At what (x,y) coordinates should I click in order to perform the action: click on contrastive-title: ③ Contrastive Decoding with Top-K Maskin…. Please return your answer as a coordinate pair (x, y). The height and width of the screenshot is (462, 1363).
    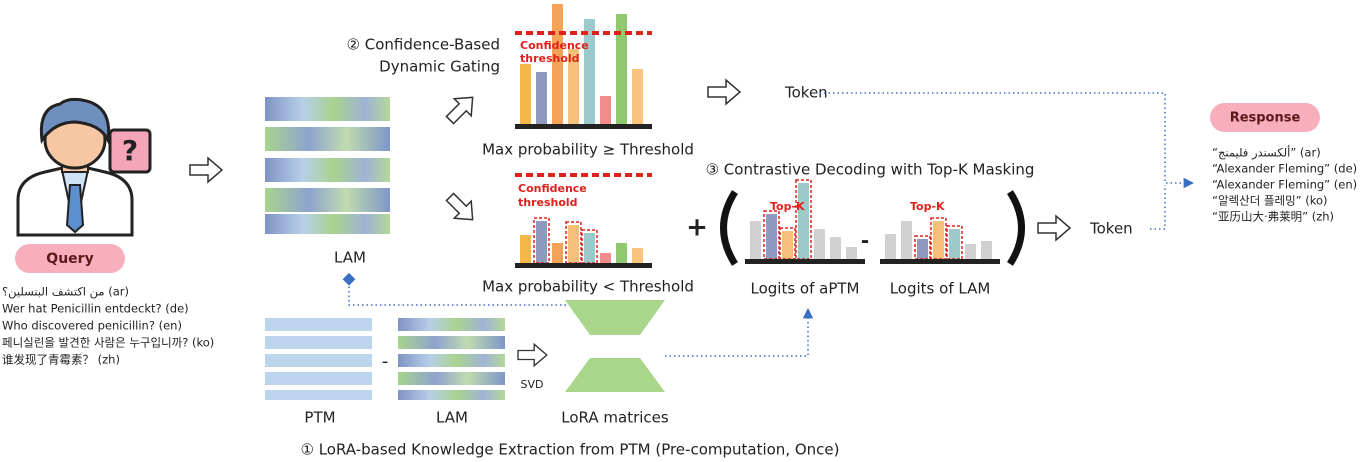
    Looking at the image, I should click on (870, 170).